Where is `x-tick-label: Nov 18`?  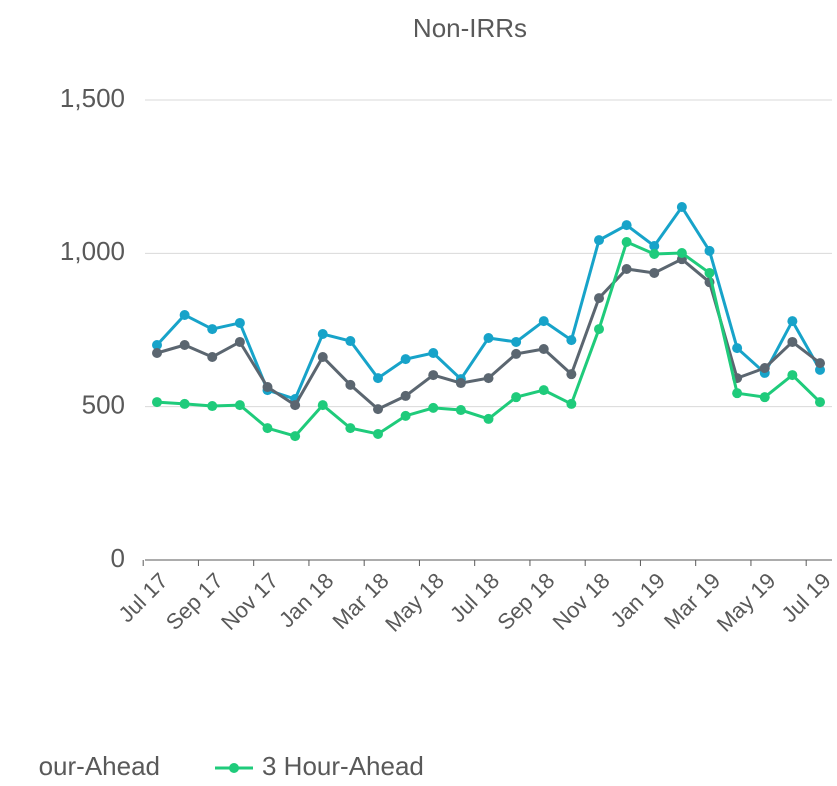 x-tick-label: Nov 18 is located at coordinates (581, 601).